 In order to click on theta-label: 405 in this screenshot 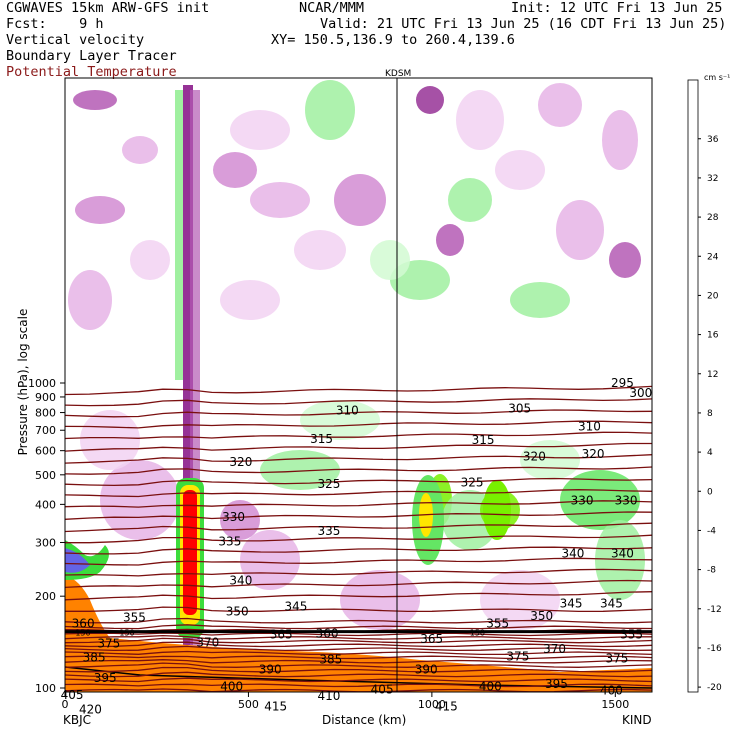, I will do `click(72, 695)`.